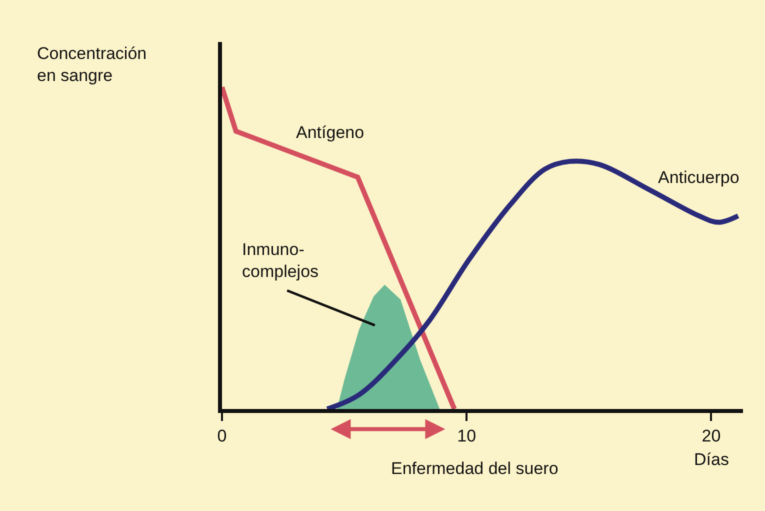  Describe the element at coordinates (474, 468) in the screenshot. I see `text: Enfermedad del suero` at that location.